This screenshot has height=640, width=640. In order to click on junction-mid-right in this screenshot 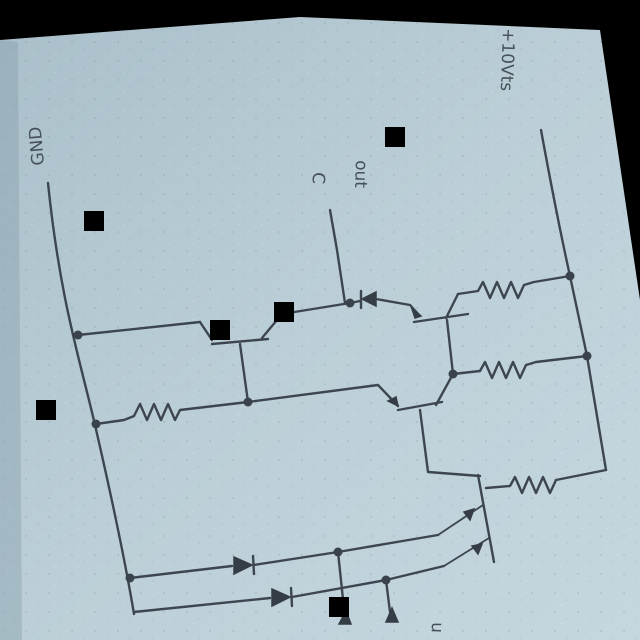, I will do `click(453, 374)`.